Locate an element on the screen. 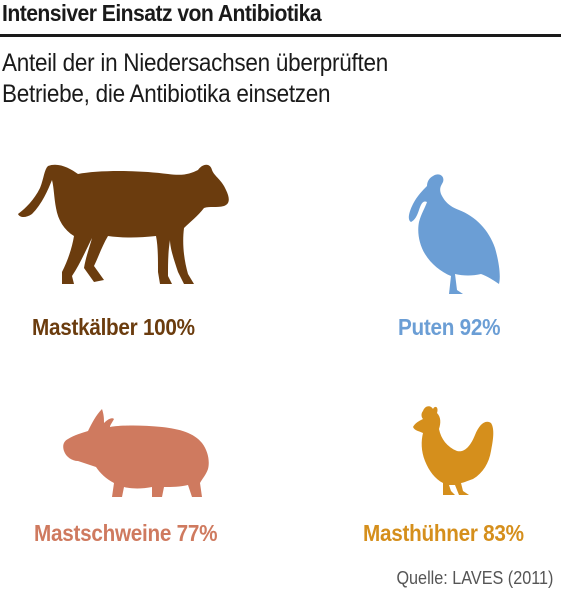 This screenshot has height=600, width=561. turkey-shape is located at coordinates (454, 234).